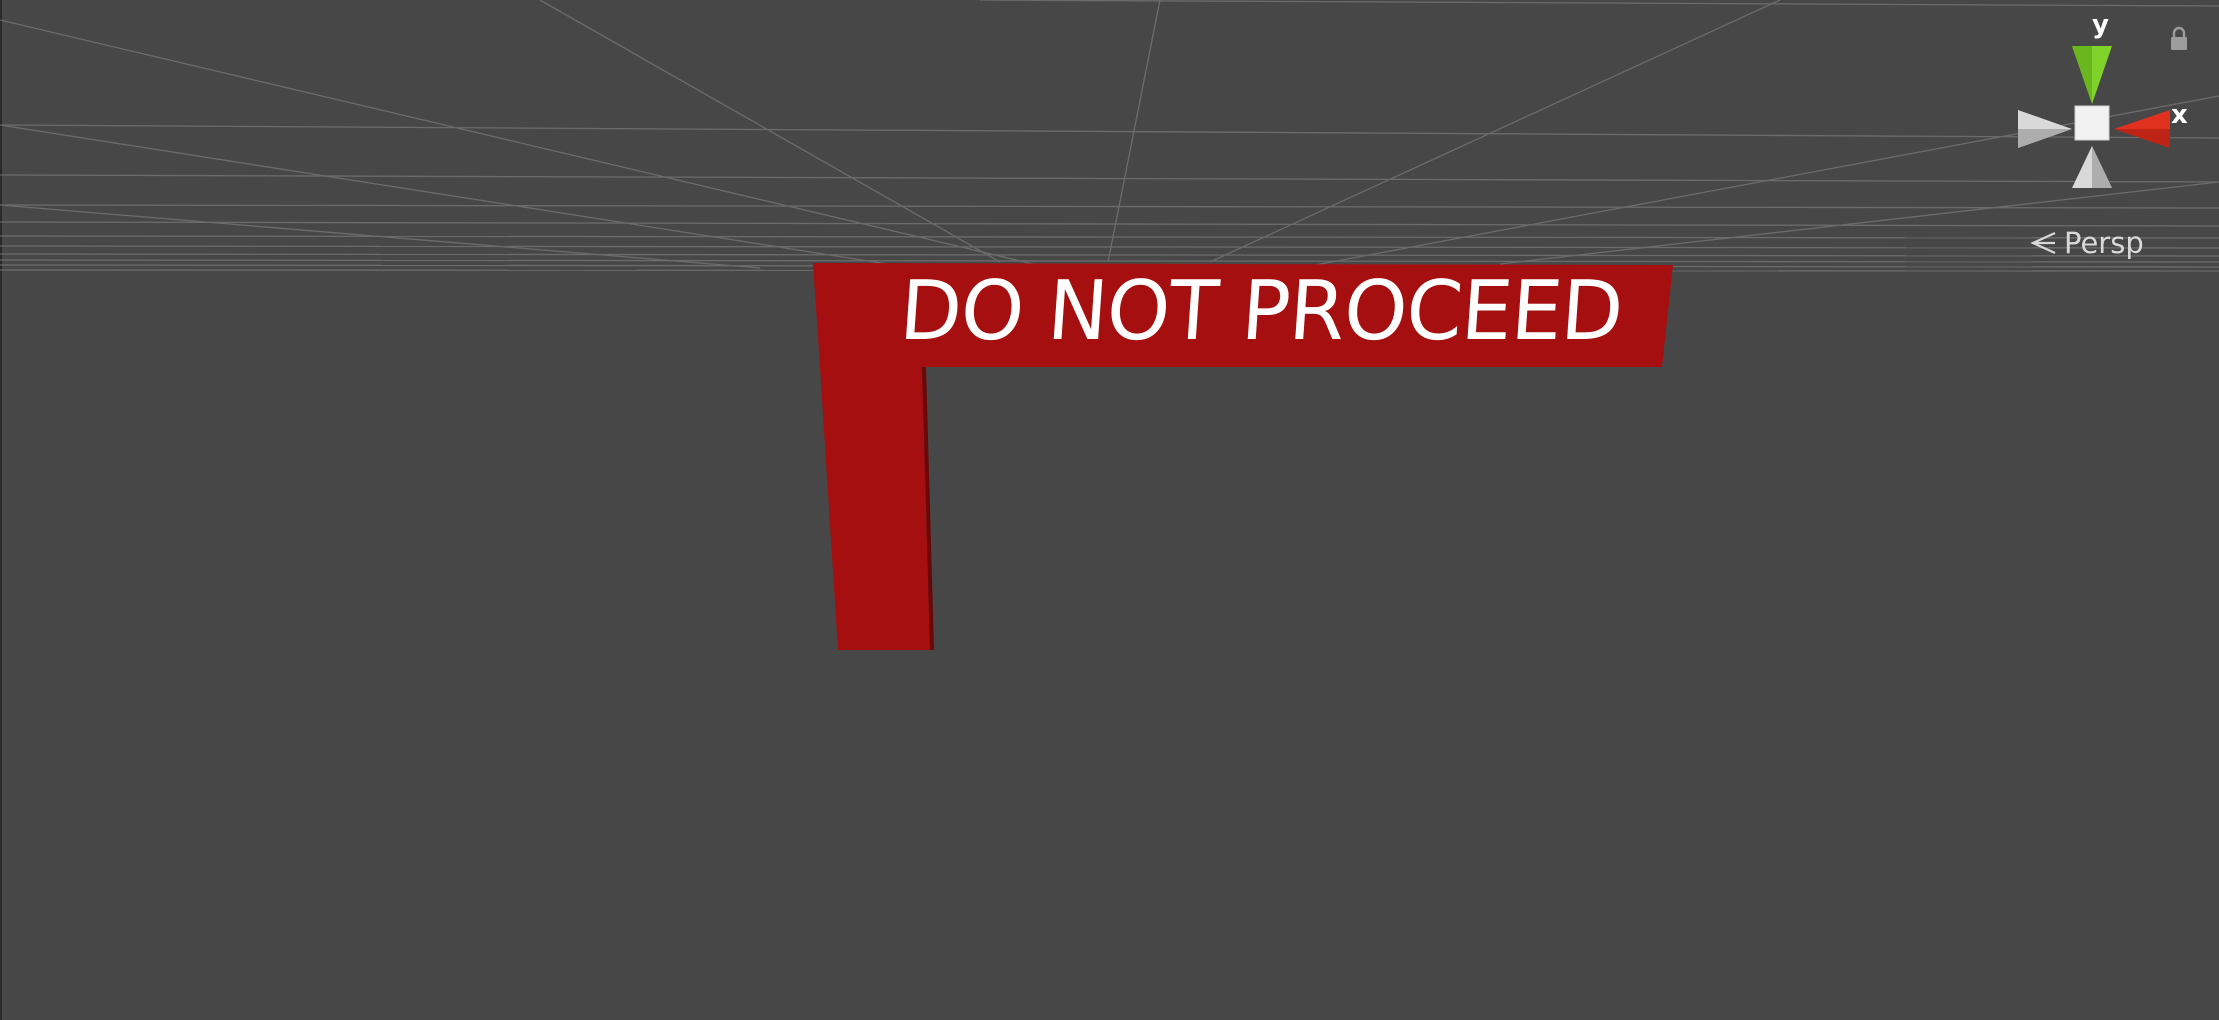 Image resolution: width=2219 pixels, height=1020 pixels. Describe the element at coordinates (2092, 123) in the screenshot. I see `gizmo-center-cube` at that location.